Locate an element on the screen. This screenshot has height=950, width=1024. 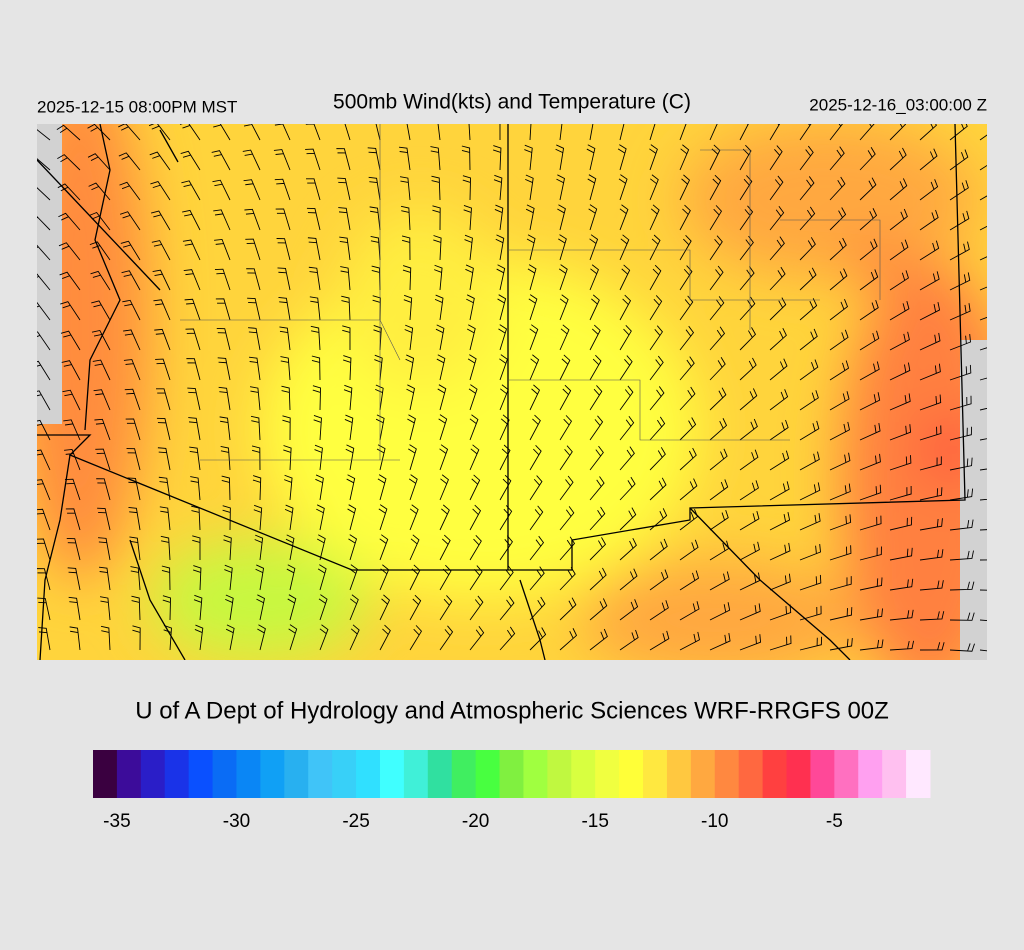
valid-time-utc: 2025-12-16_03:00:00 Z is located at coordinates (898, 104).